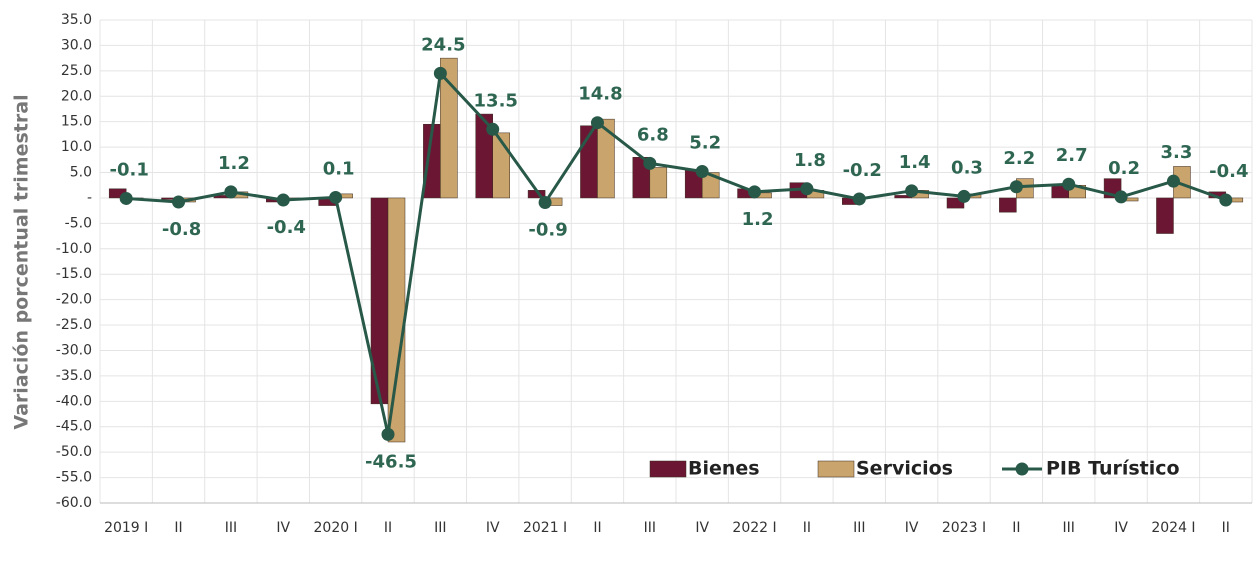 This screenshot has width=1258, height=562. Describe the element at coordinates (76, 122) in the screenshot. I see `y-tick-label: 15.0` at that location.